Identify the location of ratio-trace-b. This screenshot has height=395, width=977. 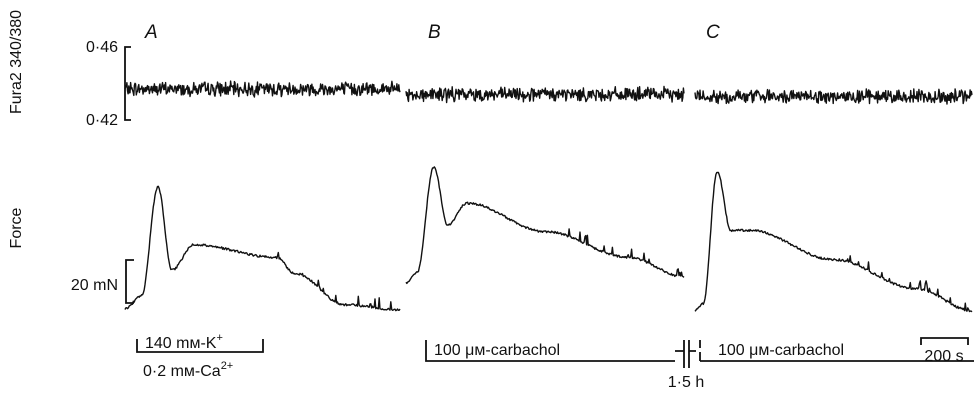
(545, 95).